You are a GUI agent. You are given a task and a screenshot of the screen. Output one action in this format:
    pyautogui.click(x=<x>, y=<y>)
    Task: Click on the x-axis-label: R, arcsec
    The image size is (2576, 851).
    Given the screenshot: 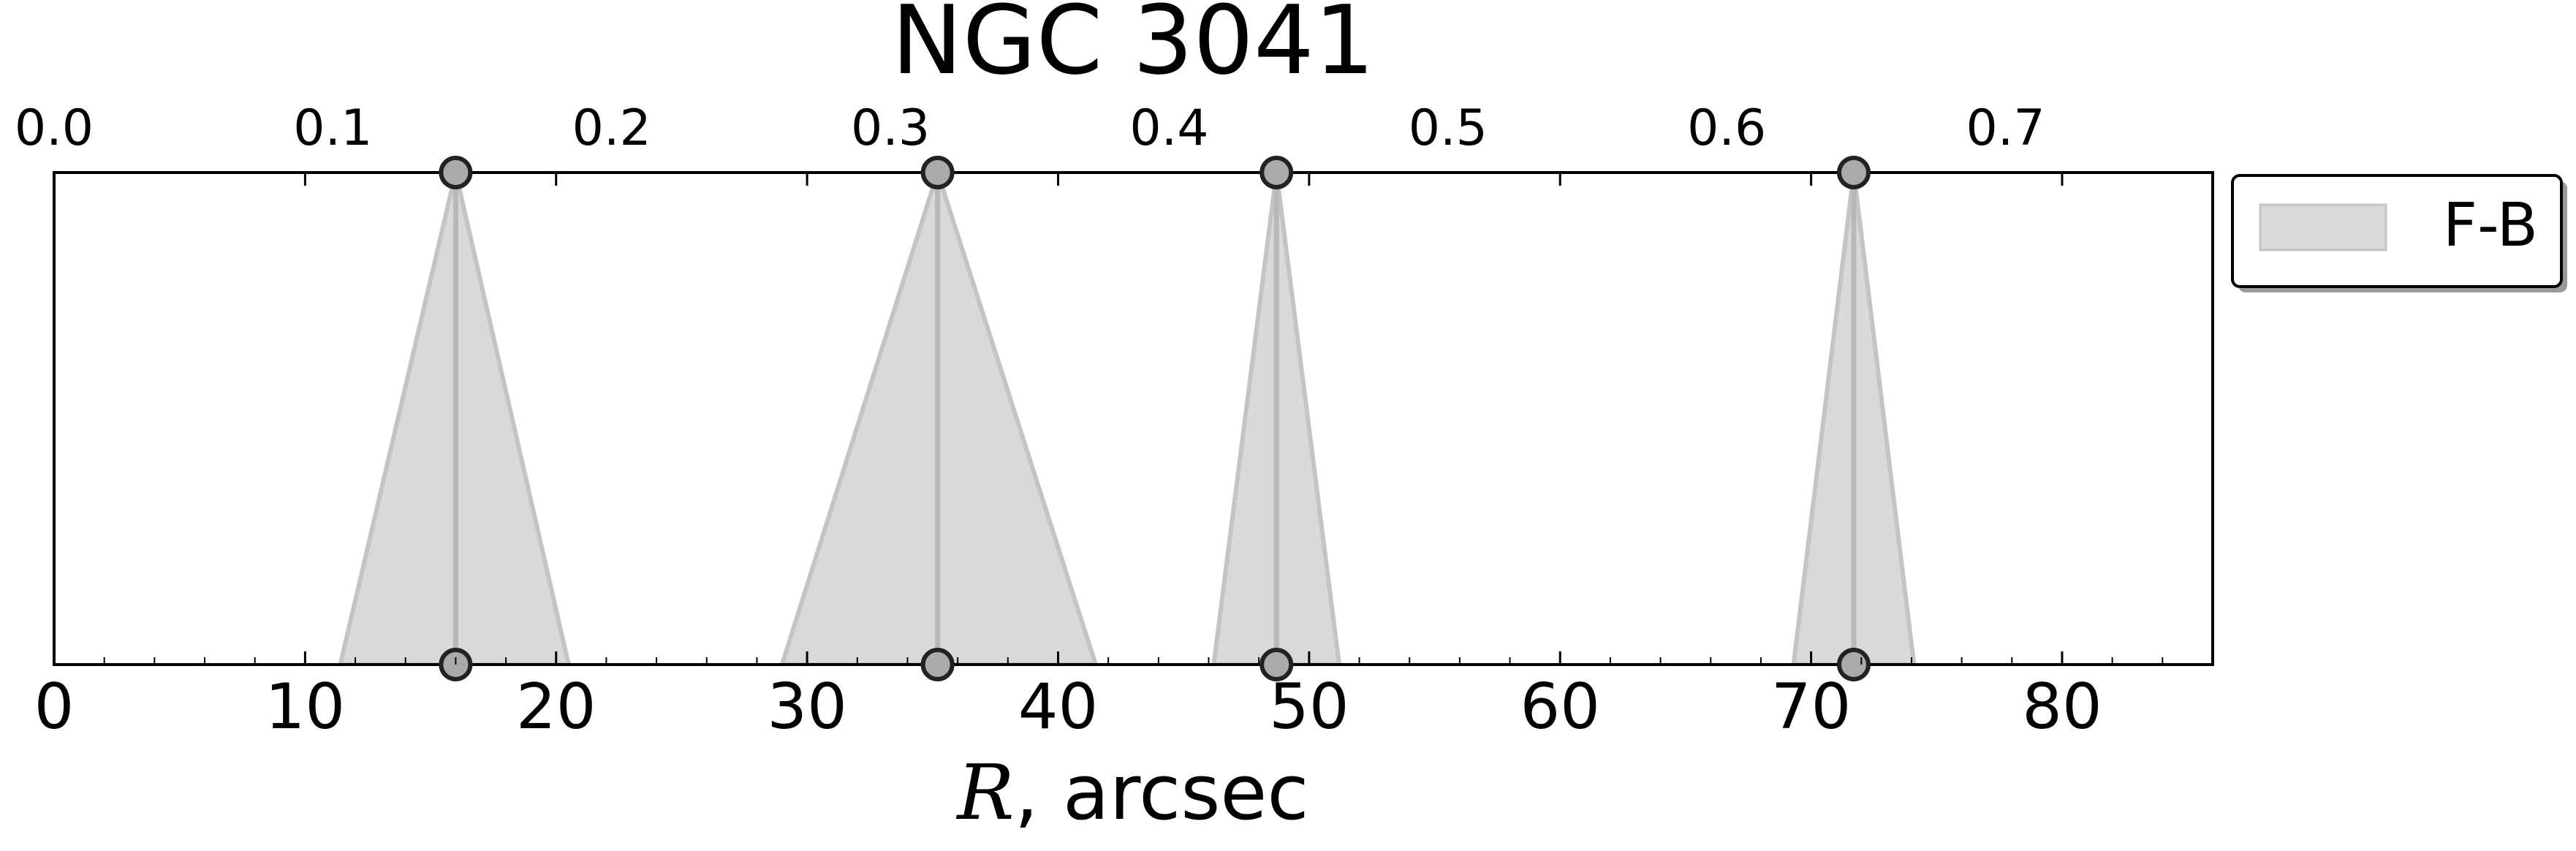 What is the action you would take?
    pyautogui.click(x=1131, y=792)
    